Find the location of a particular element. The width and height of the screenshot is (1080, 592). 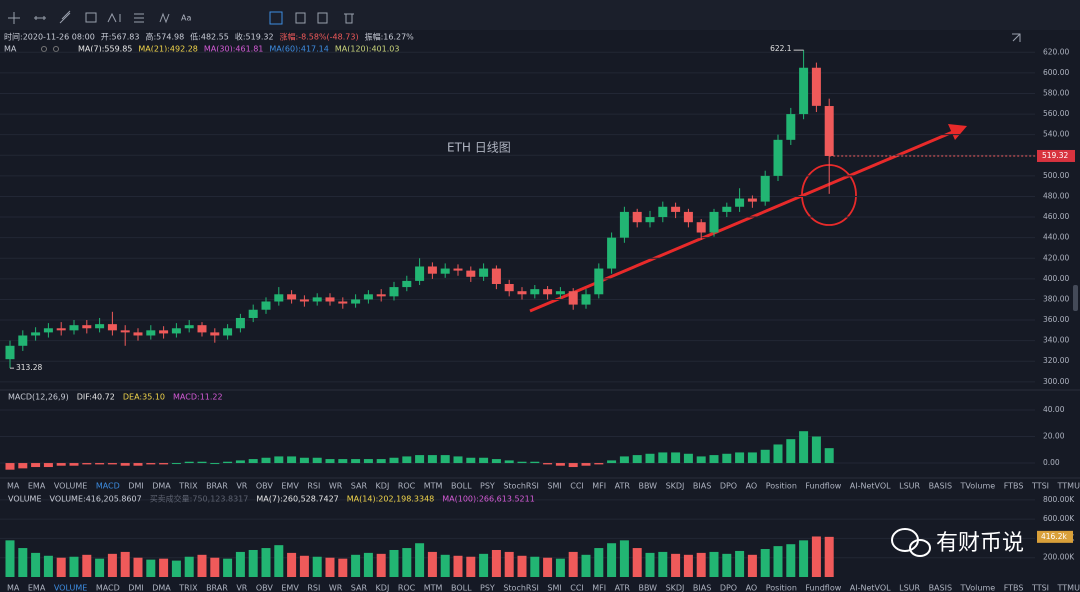

line-icon is located at coordinates (40, 18).